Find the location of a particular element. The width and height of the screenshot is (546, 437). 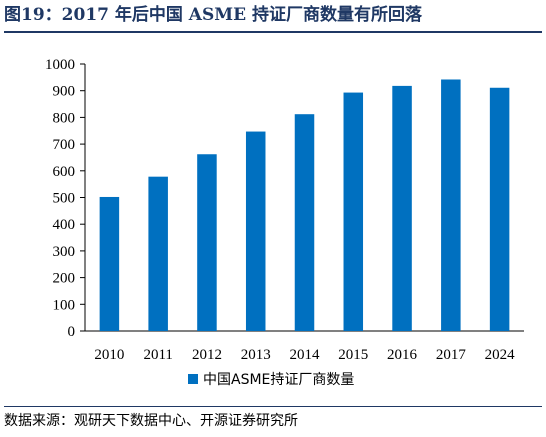

x-tick-label: 2012 is located at coordinates (207, 355).